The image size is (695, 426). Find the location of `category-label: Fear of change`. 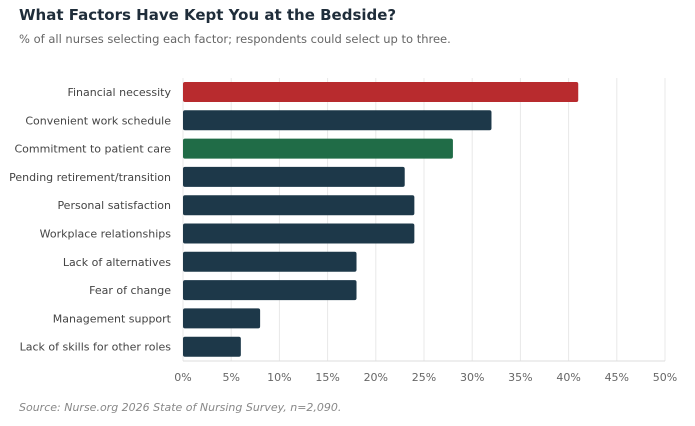

category-label: Fear of change is located at coordinates (130, 290).